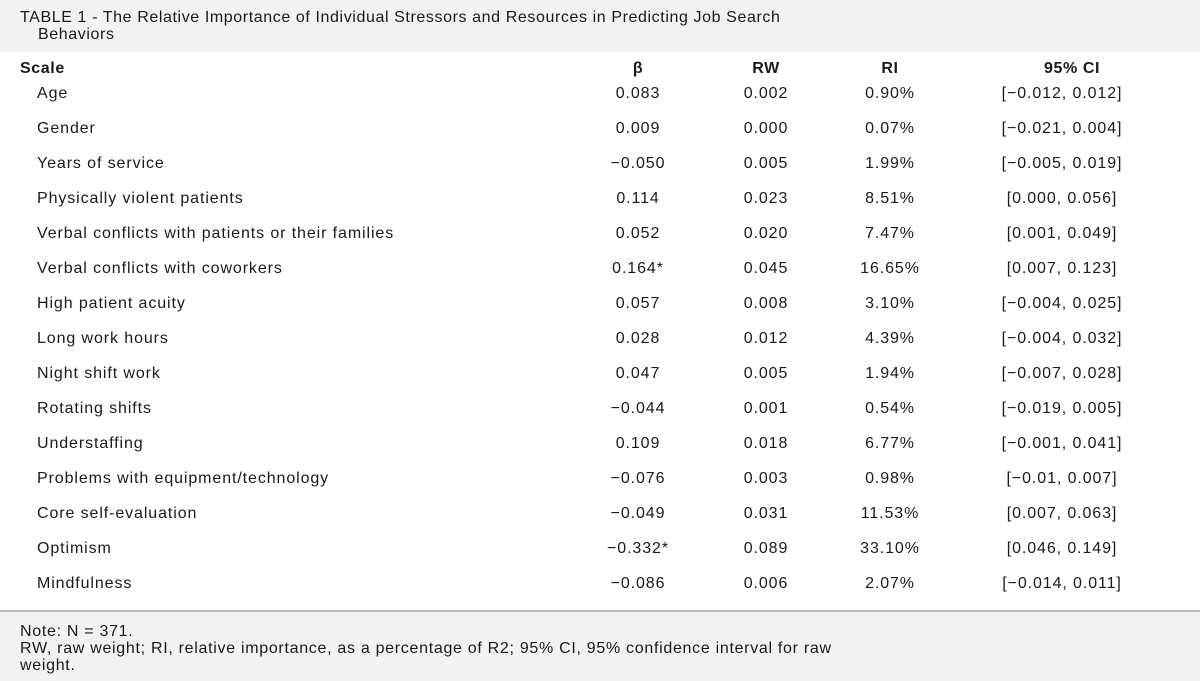 The image size is (1200, 681). I want to click on cell-scale: Understaffing, so click(90, 443).